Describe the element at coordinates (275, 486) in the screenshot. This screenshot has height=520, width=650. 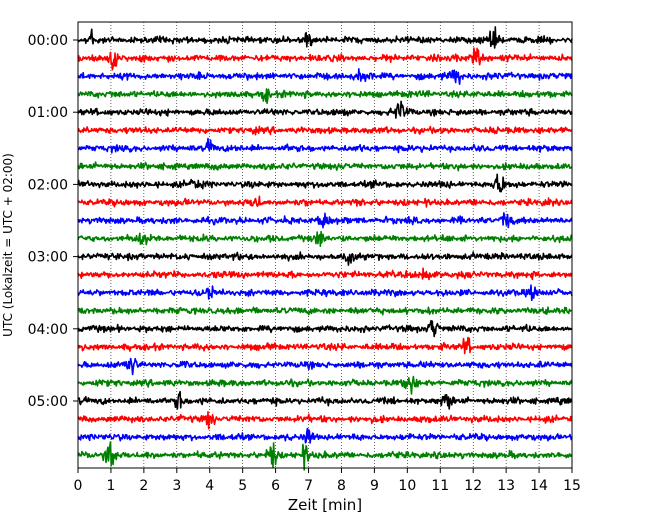
I see `x-tick-label: 6` at that location.